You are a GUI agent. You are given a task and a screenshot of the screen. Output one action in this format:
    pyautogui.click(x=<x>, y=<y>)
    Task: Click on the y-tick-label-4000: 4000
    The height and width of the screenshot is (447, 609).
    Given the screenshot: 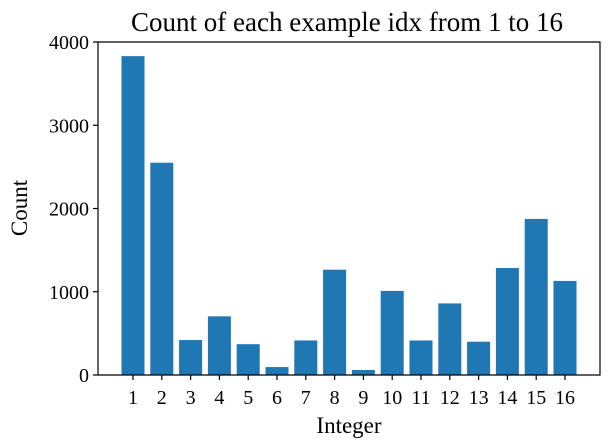 What is the action you would take?
    pyautogui.click(x=69, y=43)
    